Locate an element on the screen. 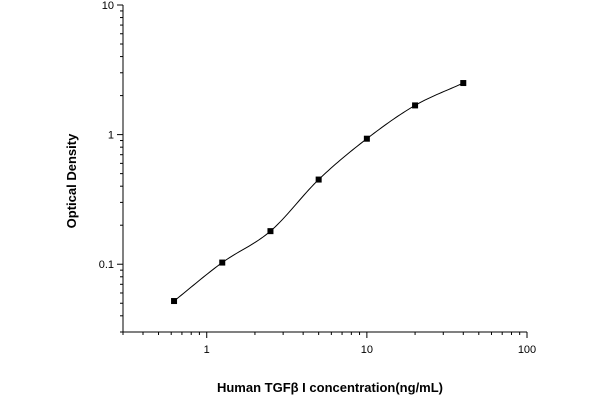  y-tick-label: 0.1 is located at coordinates (106, 265).